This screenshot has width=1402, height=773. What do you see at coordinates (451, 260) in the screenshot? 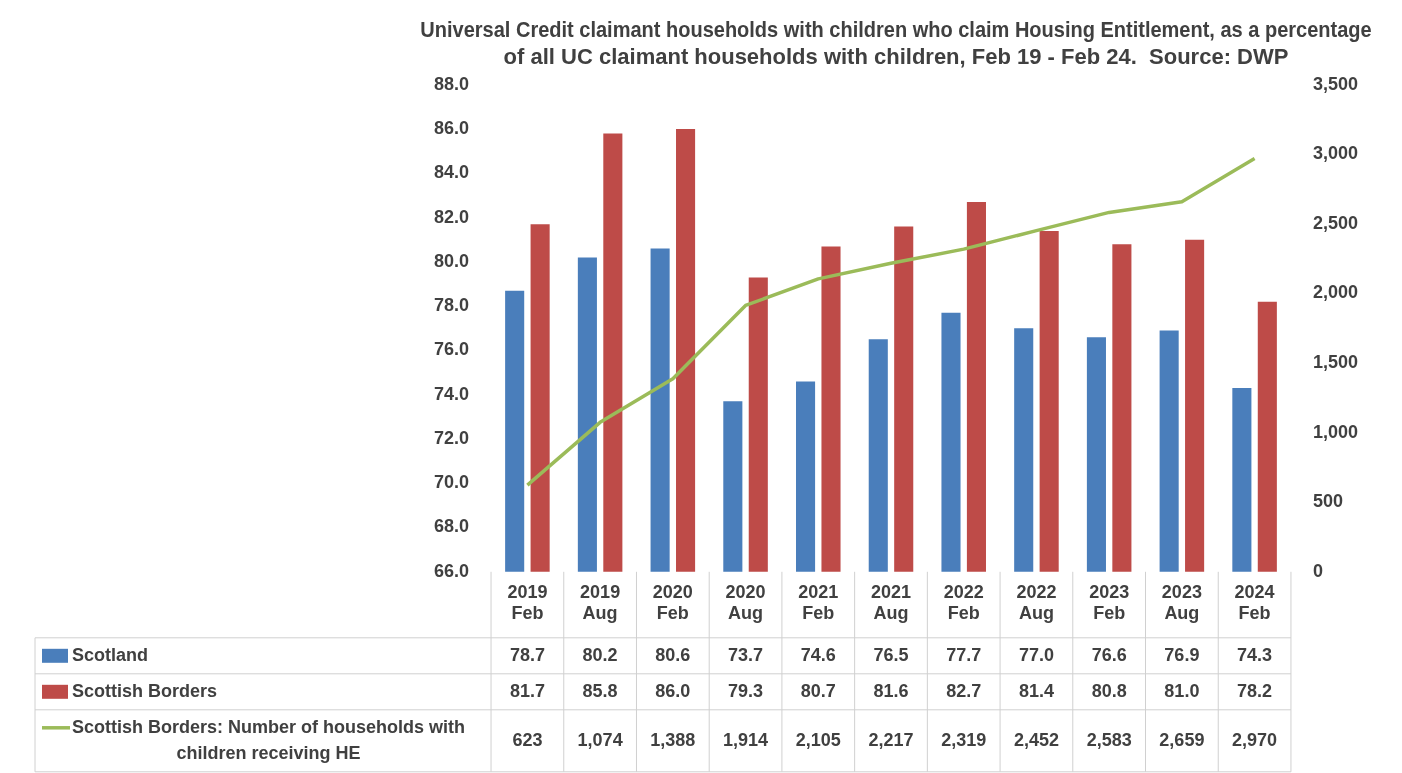
I see `y-tick-label: 80.0` at bounding box center [451, 260].